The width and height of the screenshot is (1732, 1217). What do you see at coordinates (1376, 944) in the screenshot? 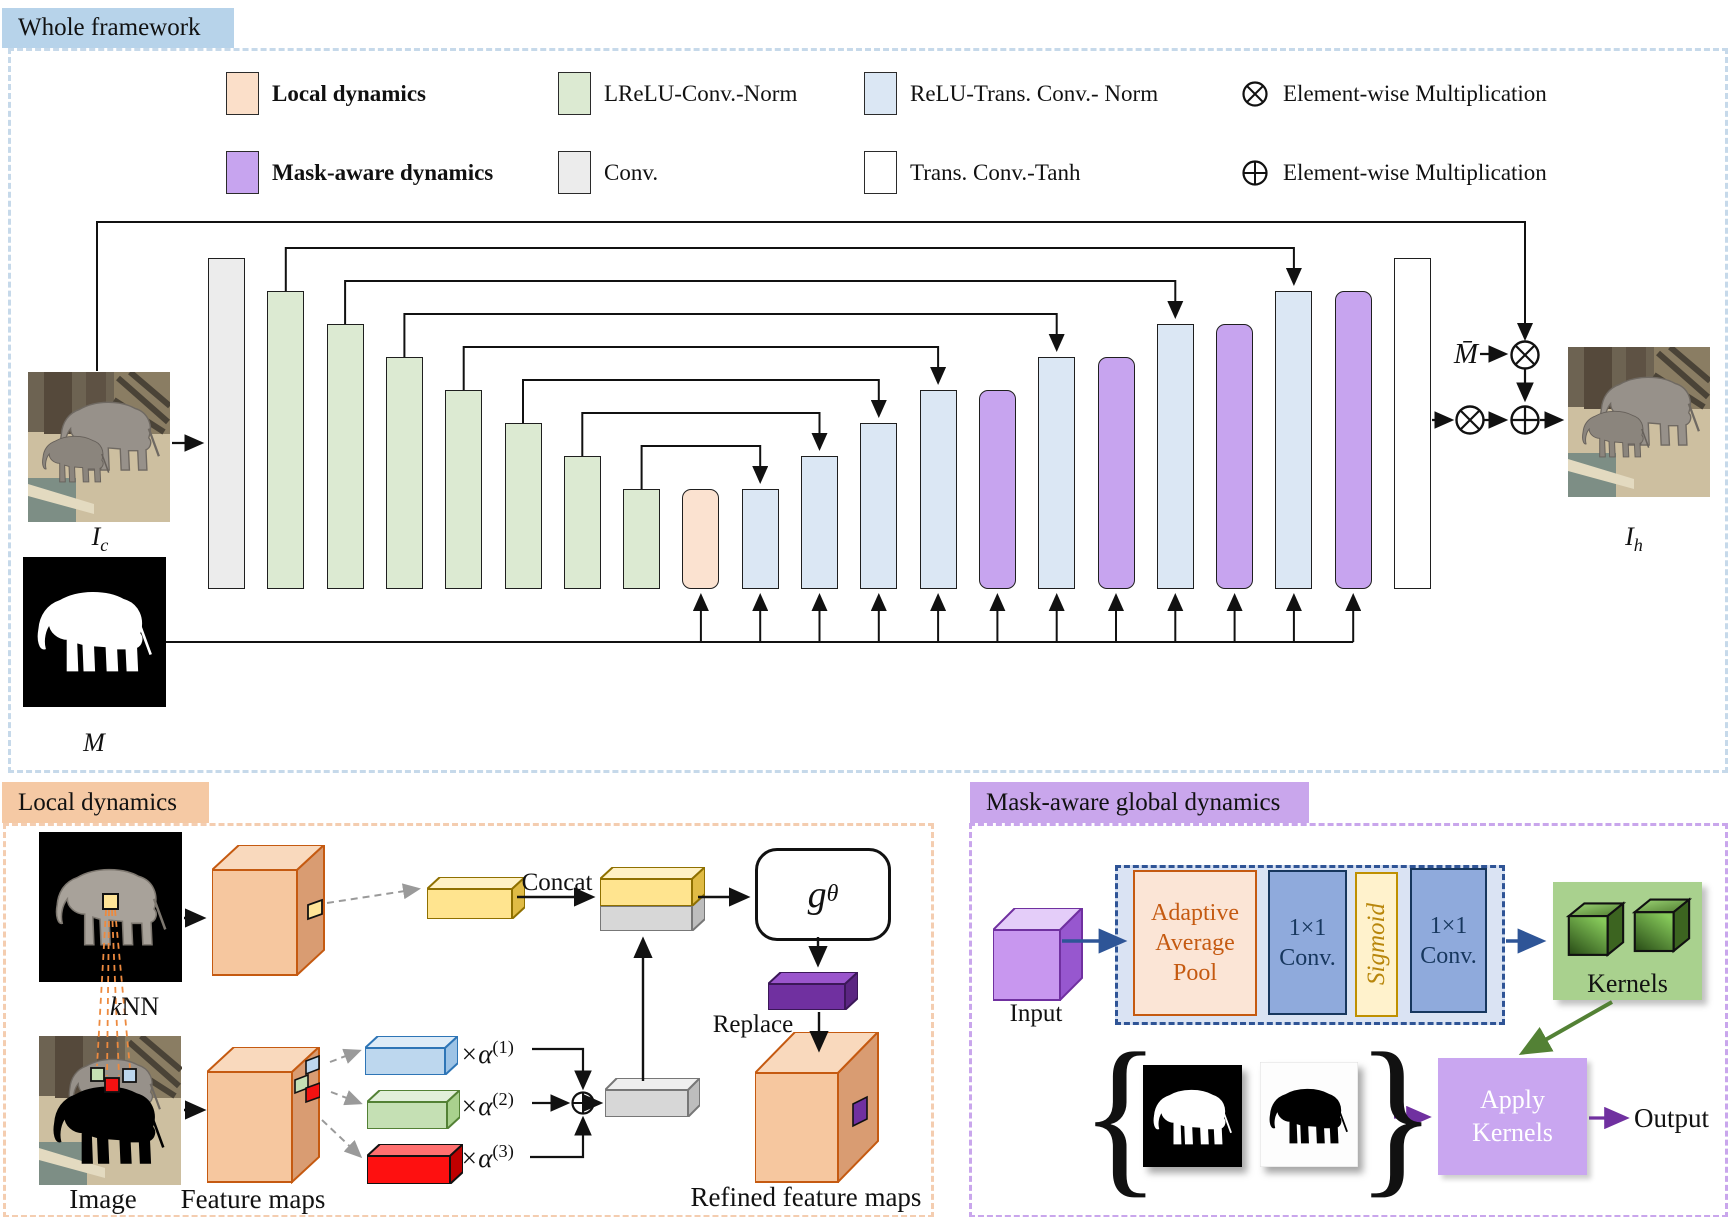
I see `sigmoid-block: Sigmoid` at bounding box center [1376, 944].